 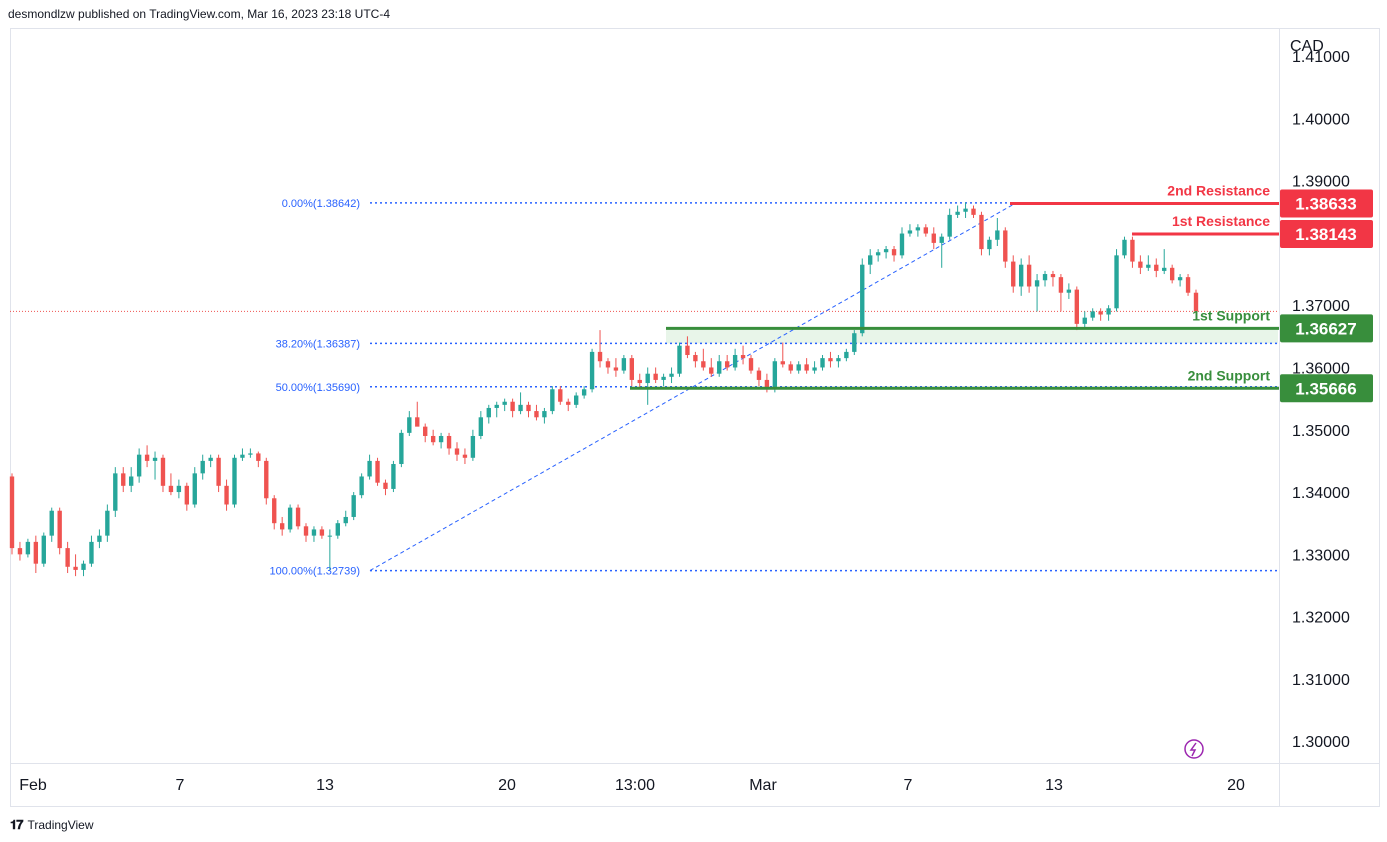 I want to click on time-axis: Feb 7 13 20 13:00 Mar 7 13 20, so click(x=632, y=785).